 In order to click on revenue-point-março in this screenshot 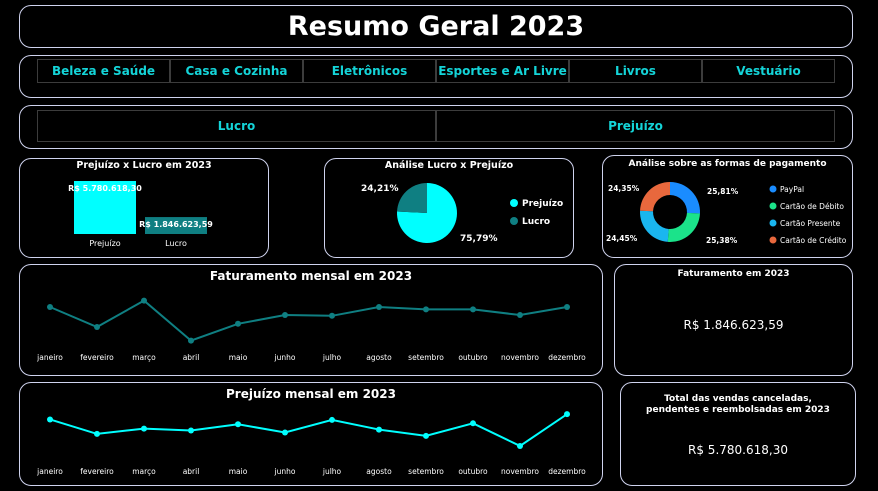, I will do `click(144, 300)`.